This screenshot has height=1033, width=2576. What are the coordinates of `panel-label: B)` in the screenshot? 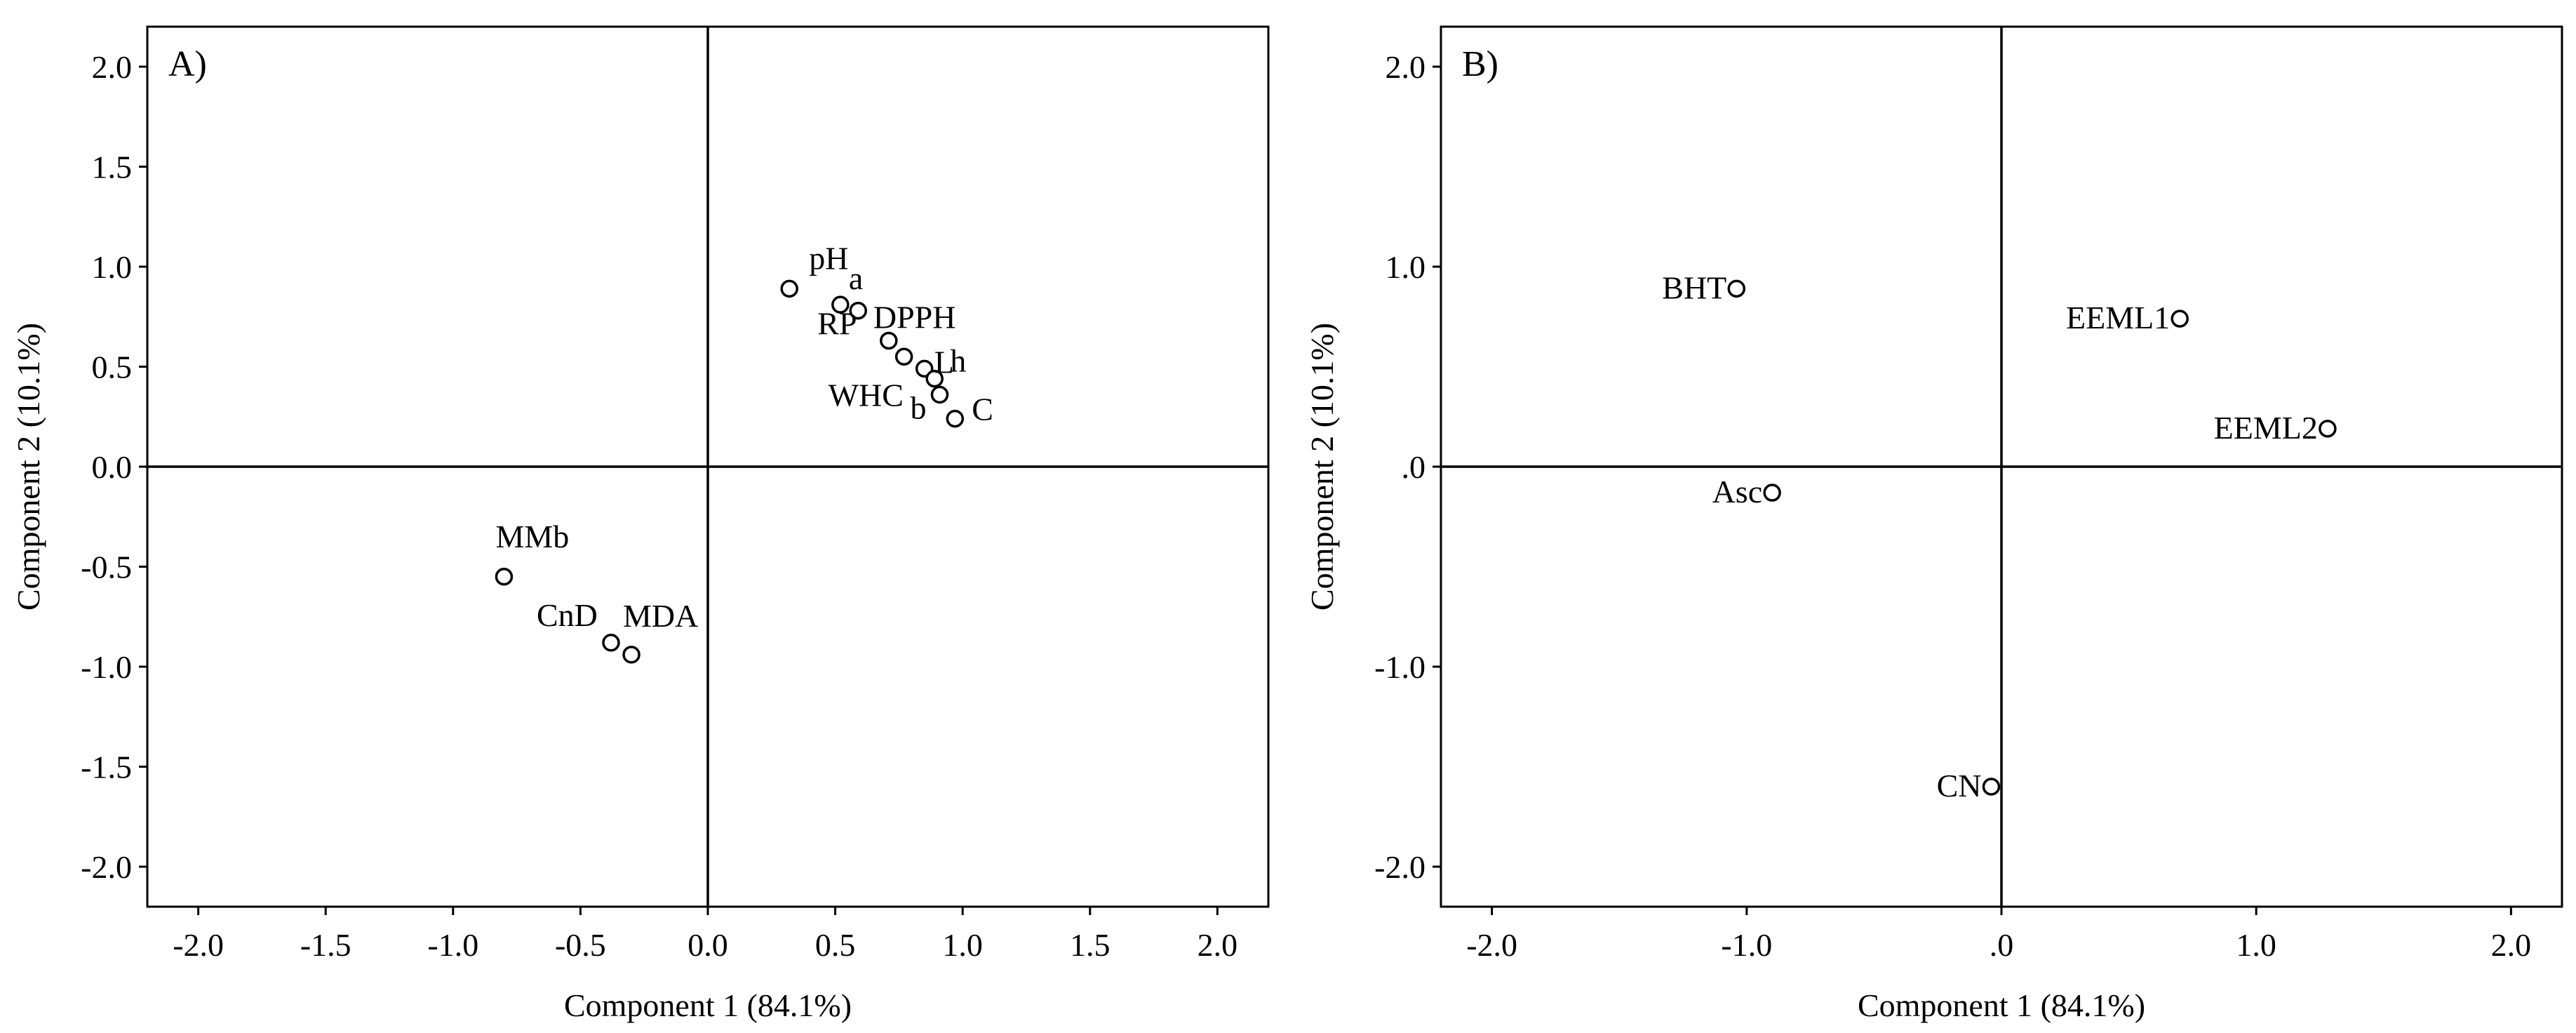 It's located at (1480, 64).